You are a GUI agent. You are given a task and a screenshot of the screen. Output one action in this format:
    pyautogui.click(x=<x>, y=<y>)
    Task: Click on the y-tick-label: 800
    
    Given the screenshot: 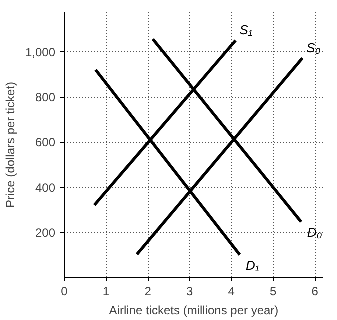 What is the action you would take?
    pyautogui.click(x=45, y=97)
    